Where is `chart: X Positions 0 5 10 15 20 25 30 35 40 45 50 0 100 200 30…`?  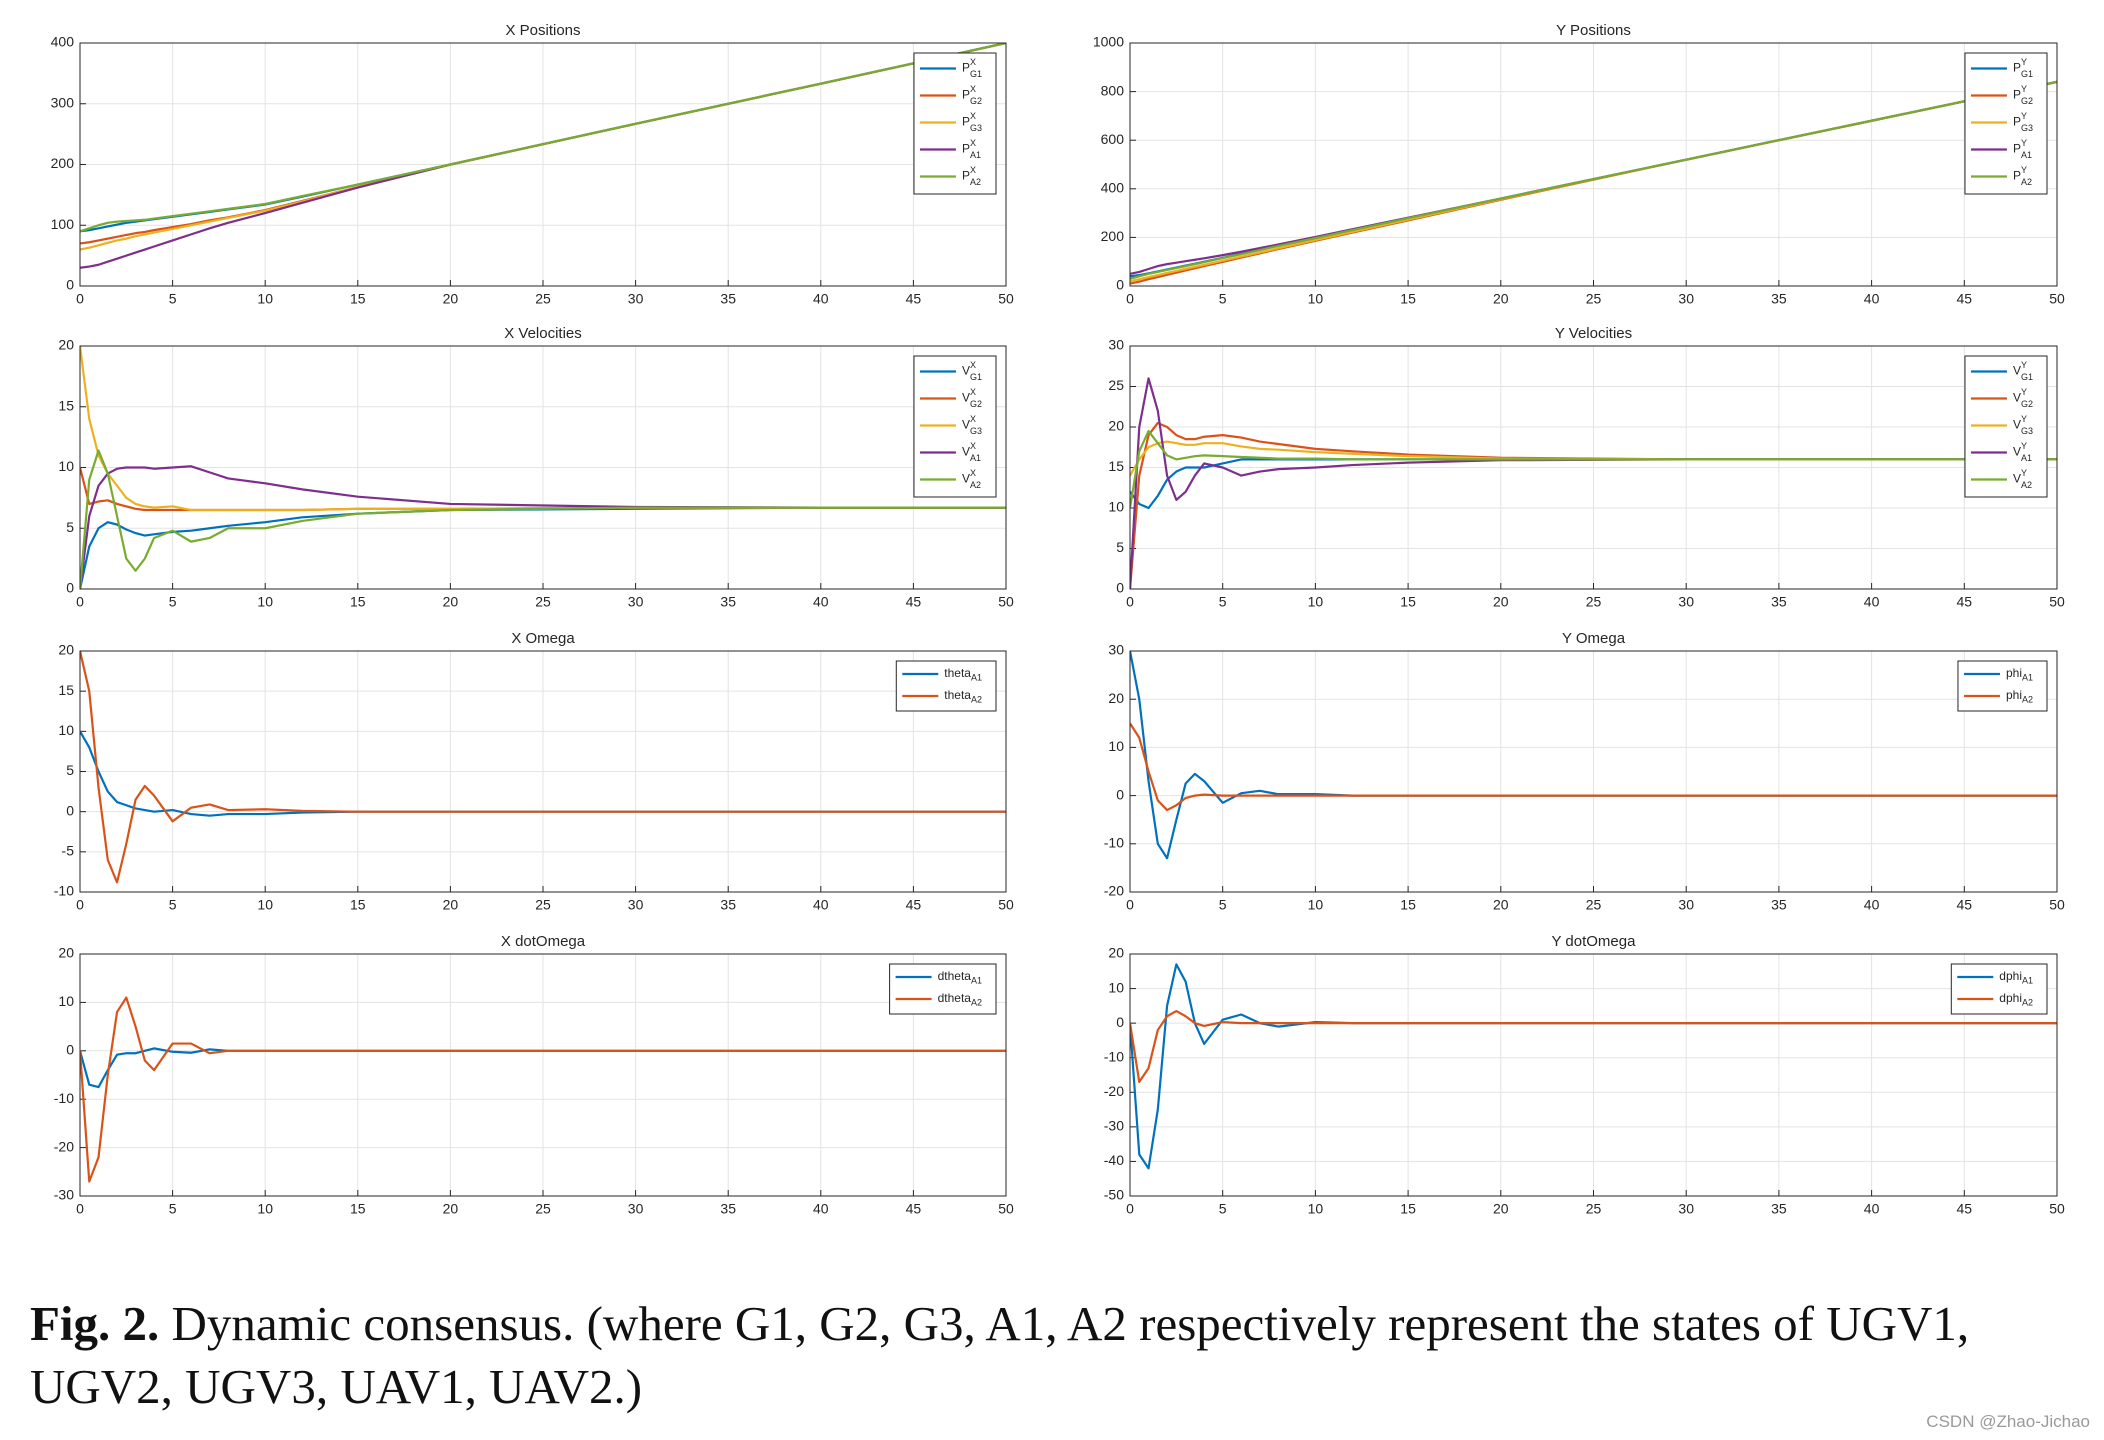
chart: X Positions 0 5 10 15 20 25 30 35 40 45 50 0 100 200 30… is located at coordinates (532, 164).